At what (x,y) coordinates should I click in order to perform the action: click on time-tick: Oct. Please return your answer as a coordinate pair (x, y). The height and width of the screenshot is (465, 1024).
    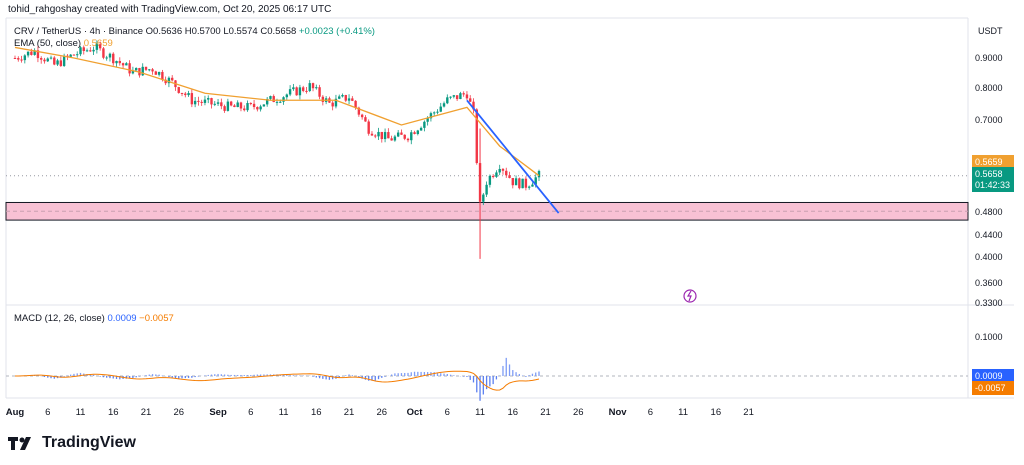
    Looking at the image, I should click on (414, 412).